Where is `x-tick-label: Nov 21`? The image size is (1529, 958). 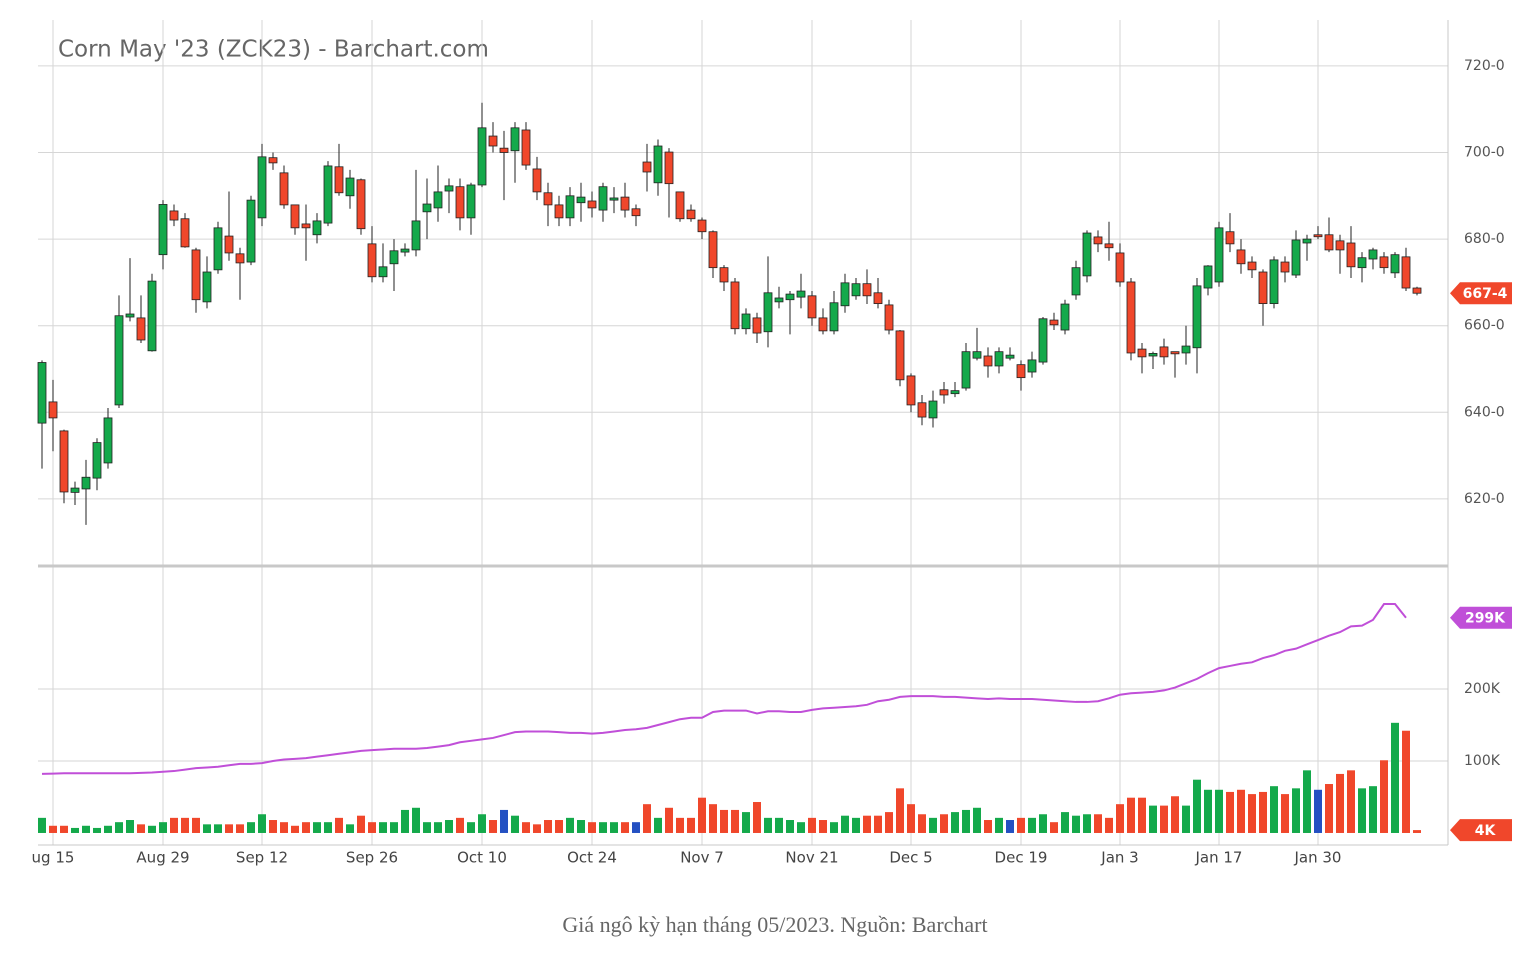
x-tick-label: Nov 21 is located at coordinates (811, 858).